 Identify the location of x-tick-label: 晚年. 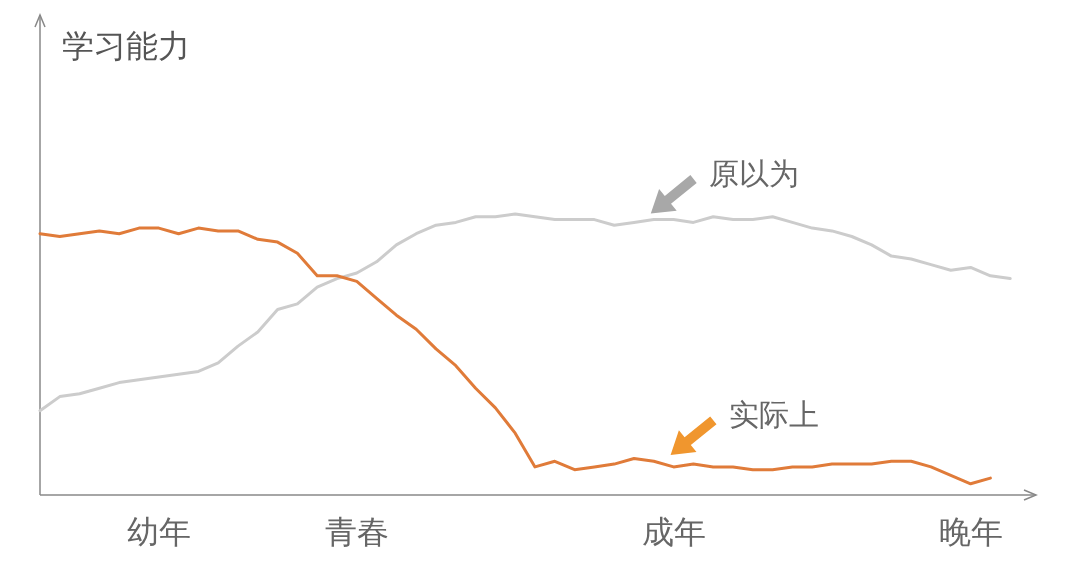
(970, 532).